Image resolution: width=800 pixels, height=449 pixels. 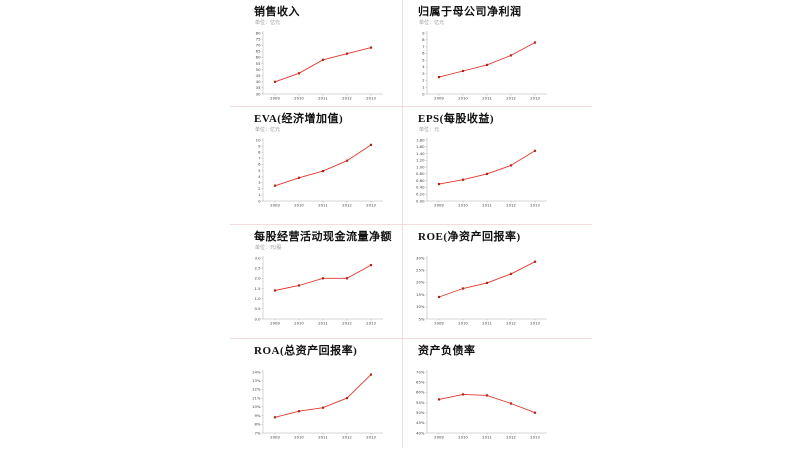 I want to click on chart-title-roe: ROE(净资产回报率), so click(x=469, y=237).